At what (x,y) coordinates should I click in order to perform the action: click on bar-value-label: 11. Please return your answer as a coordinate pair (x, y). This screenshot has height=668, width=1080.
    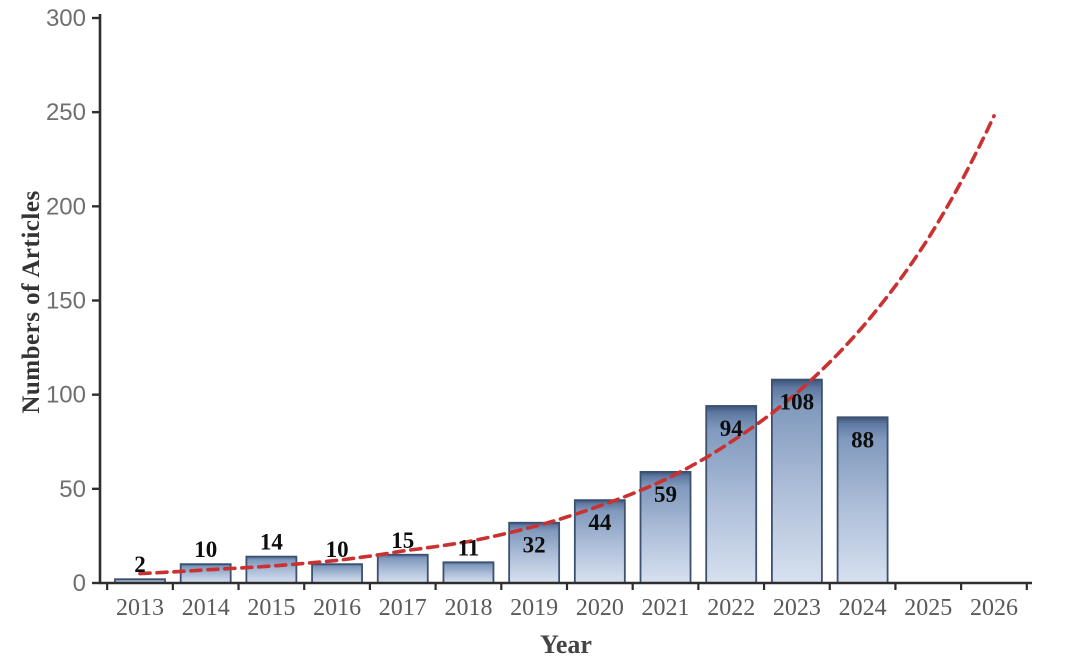
    Looking at the image, I should click on (469, 547).